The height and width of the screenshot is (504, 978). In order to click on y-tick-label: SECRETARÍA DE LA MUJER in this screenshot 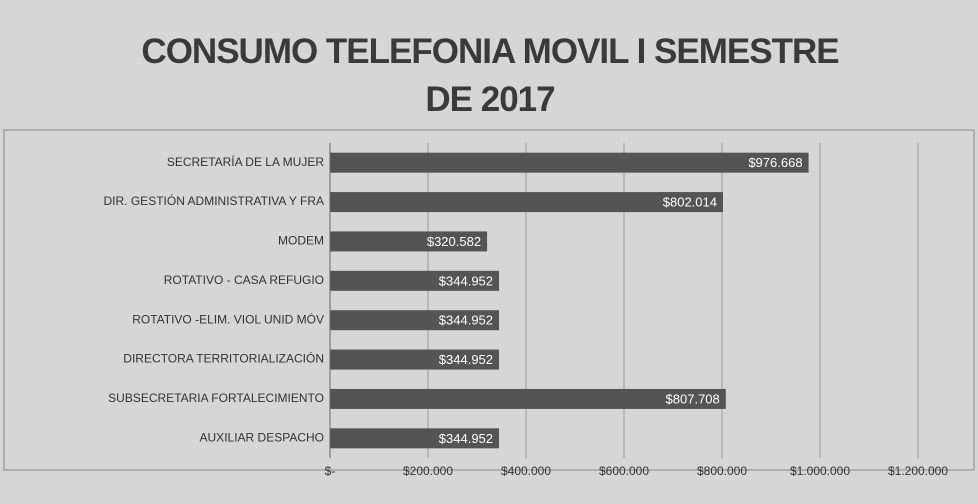, I will do `click(245, 161)`.